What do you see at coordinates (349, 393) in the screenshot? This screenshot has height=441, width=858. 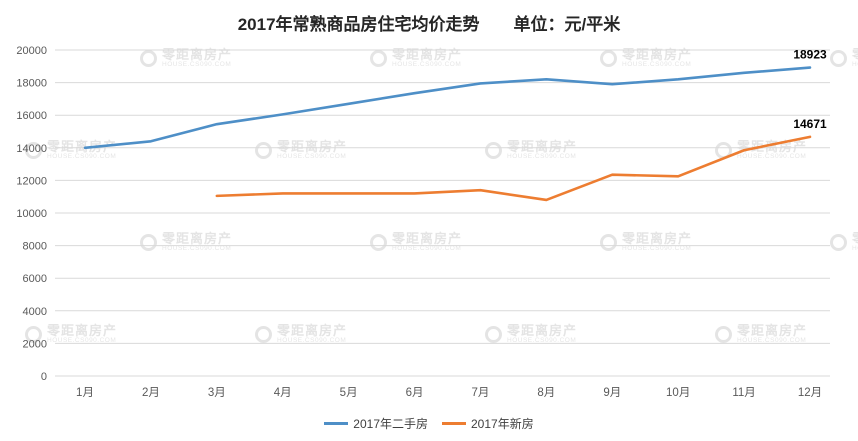 I see `x-axis-label: 5月` at bounding box center [349, 393].